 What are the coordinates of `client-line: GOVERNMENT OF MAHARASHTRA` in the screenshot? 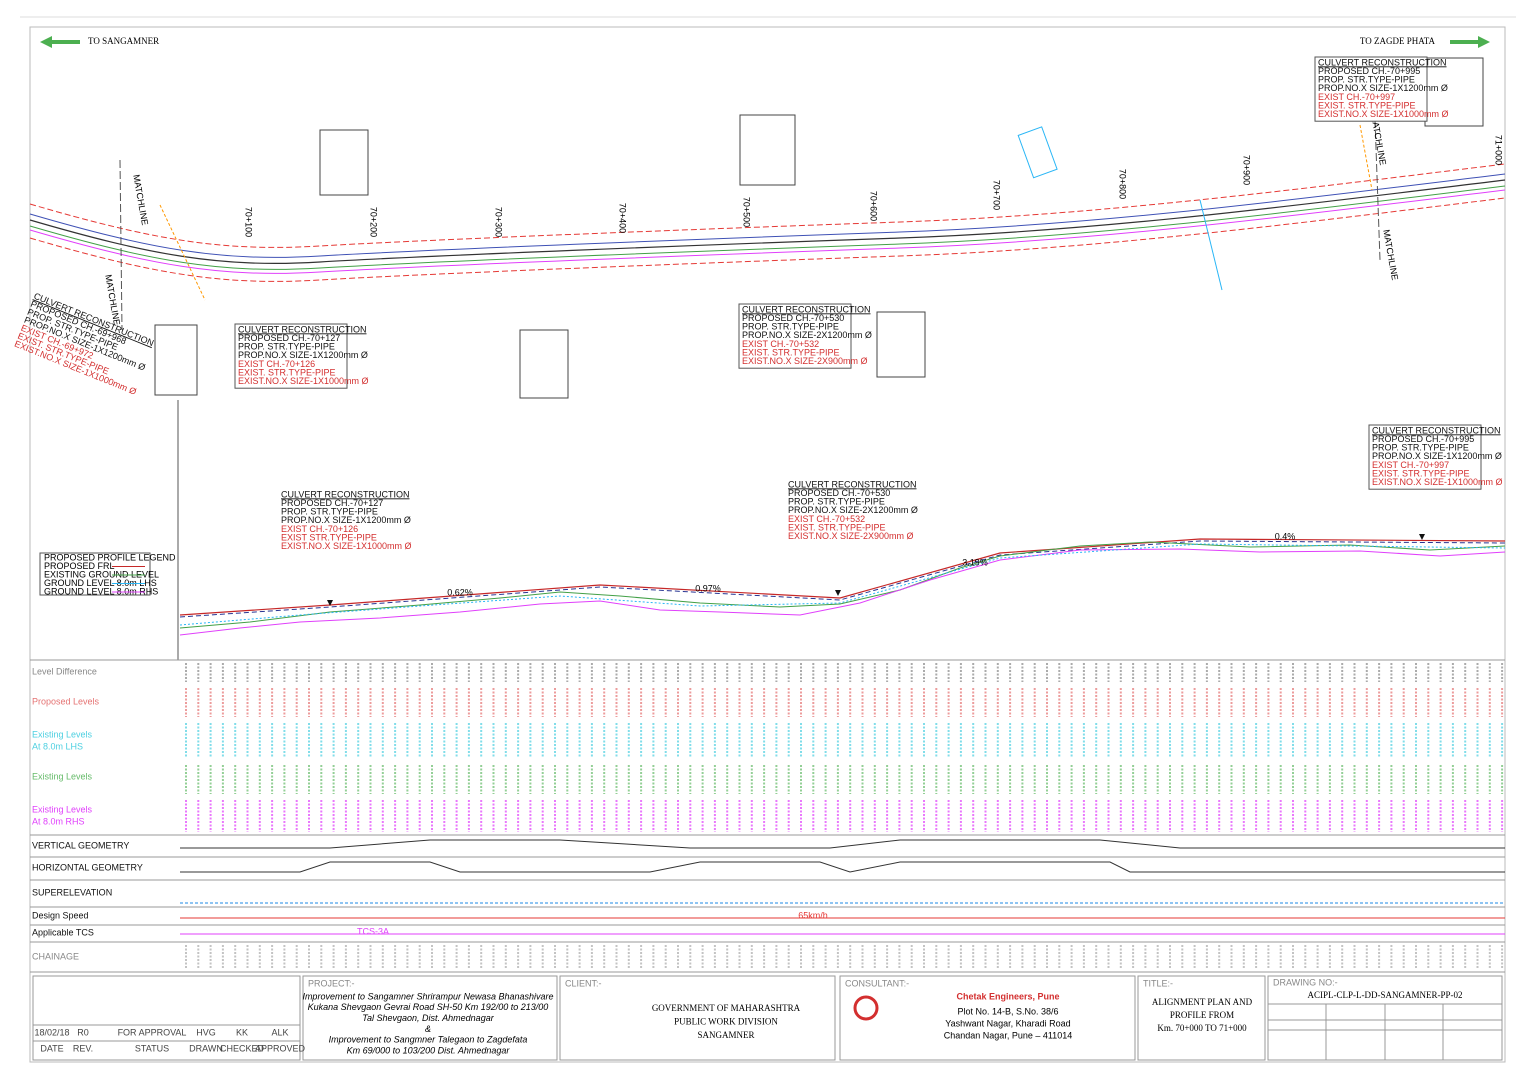 It's located at (726, 1008).